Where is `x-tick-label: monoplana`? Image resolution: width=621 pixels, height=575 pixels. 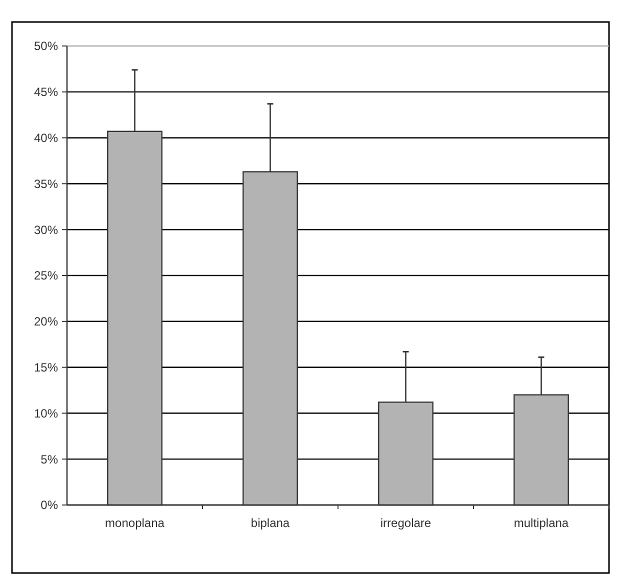 x-tick-label: monoplana is located at coordinates (135, 523).